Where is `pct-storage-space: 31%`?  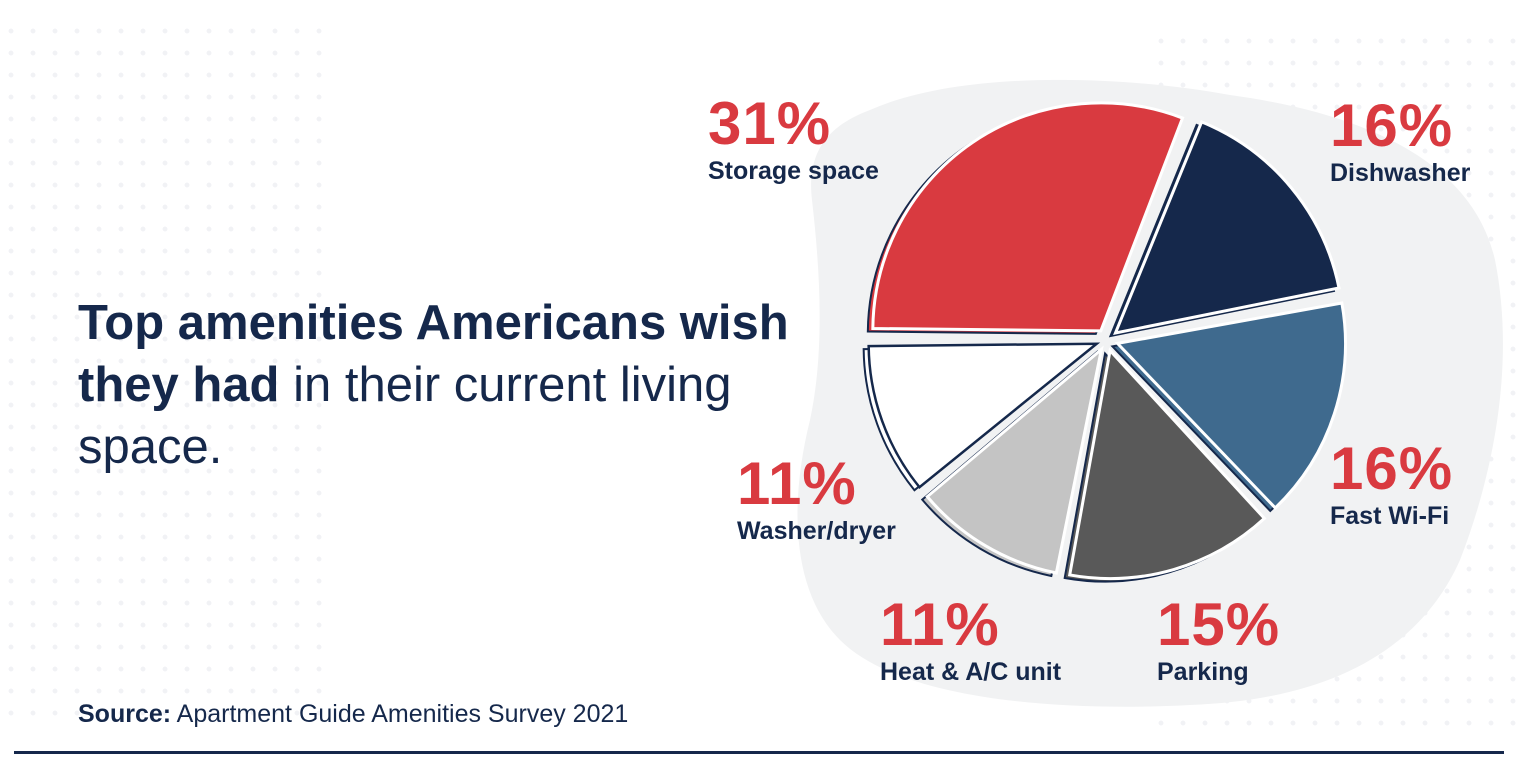 pct-storage-space: 31% is located at coordinates (770, 123).